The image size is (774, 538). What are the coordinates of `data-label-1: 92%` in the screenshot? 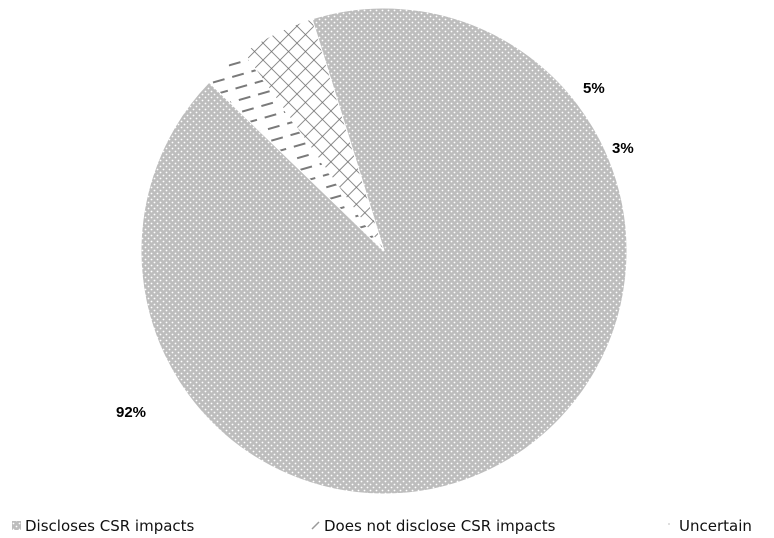 It's located at (131, 412).